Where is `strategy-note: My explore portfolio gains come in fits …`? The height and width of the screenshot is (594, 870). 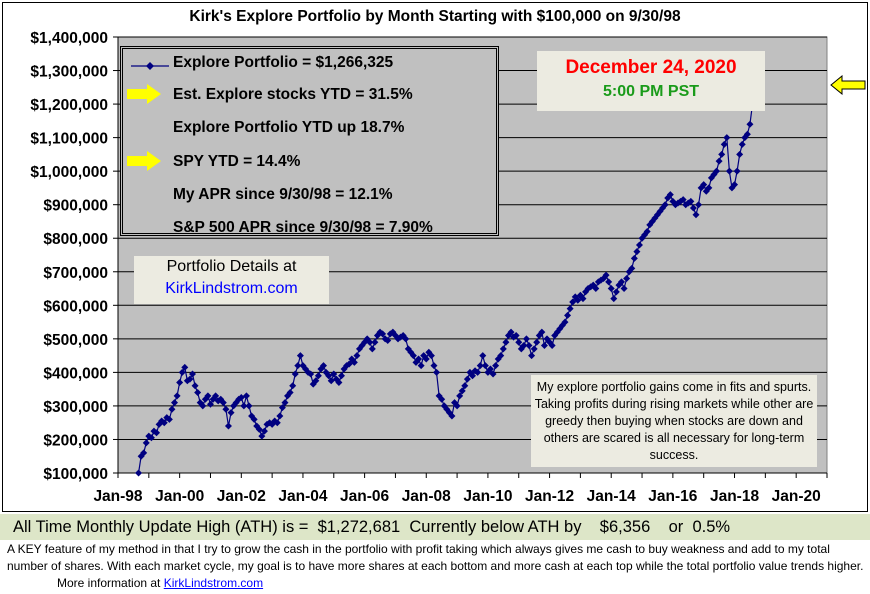
strategy-note: My explore portfolio gains come in fits … is located at coordinates (674, 421).